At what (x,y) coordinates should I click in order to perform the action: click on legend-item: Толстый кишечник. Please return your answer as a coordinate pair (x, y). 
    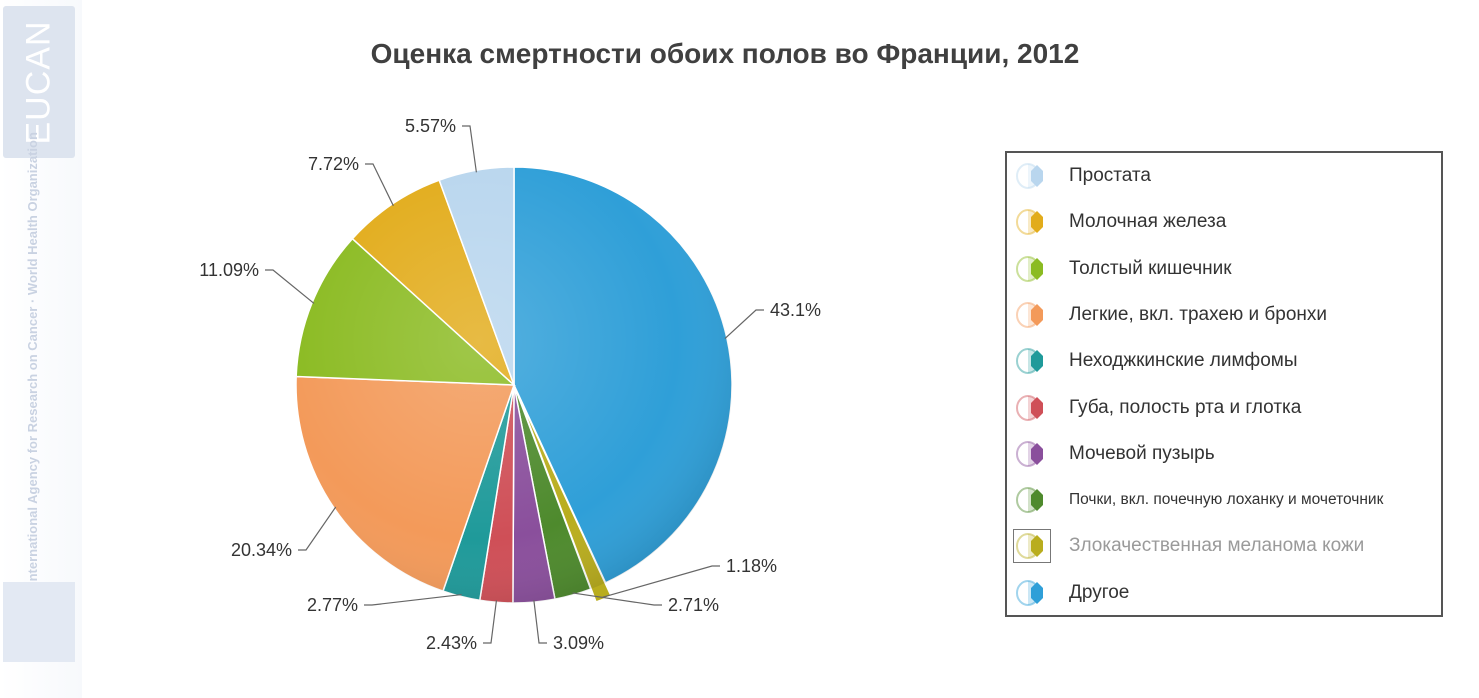
    Looking at the image, I should click on (1225, 269).